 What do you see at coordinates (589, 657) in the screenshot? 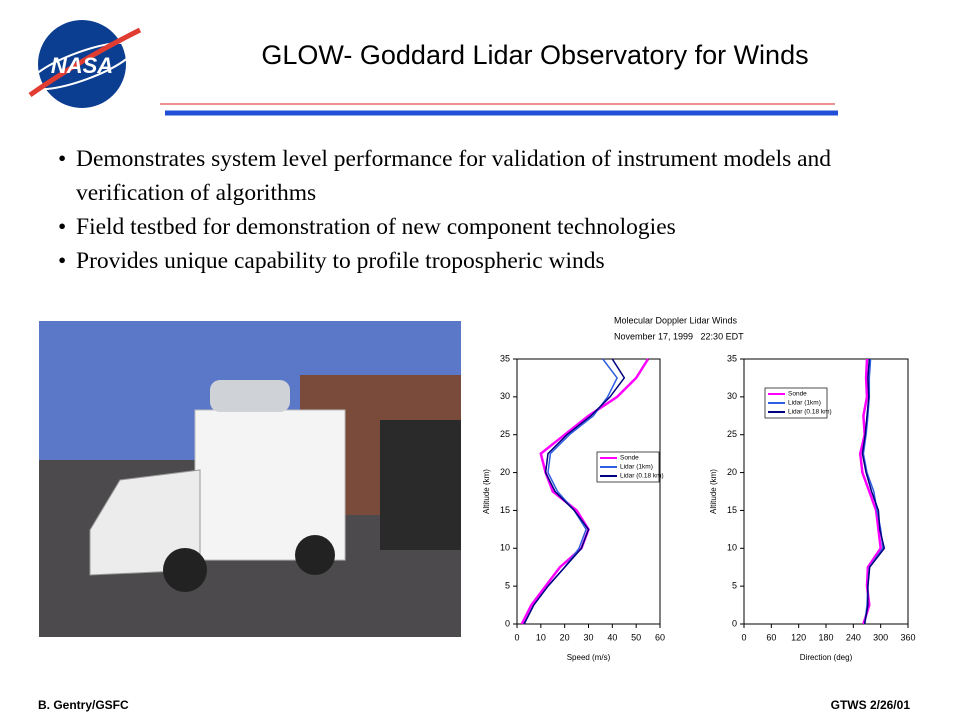
I see `x-axis-label: Speed (m/s)` at bounding box center [589, 657].